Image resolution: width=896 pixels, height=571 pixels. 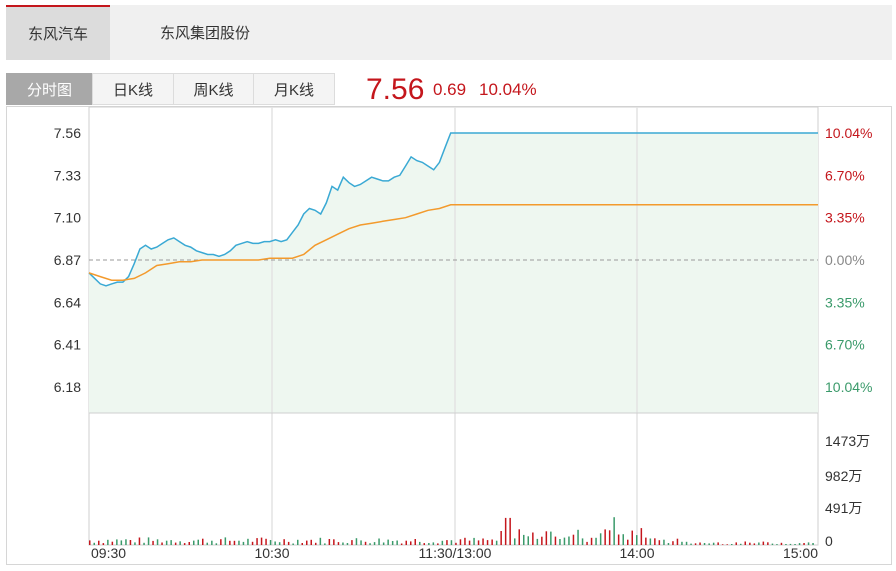 What do you see at coordinates (67, 133) in the screenshot?
I see `y-tick-label: 7.56` at bounding box center [67, 133].